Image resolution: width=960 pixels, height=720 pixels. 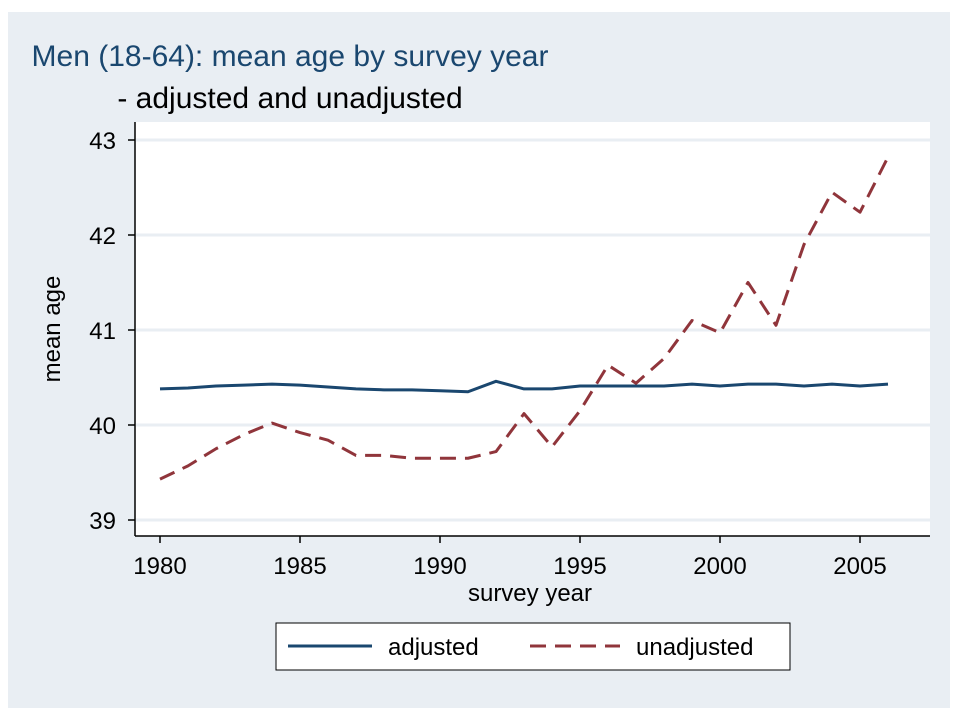 I want to click on y-tick-label: 42, so click(x=102, y=236).